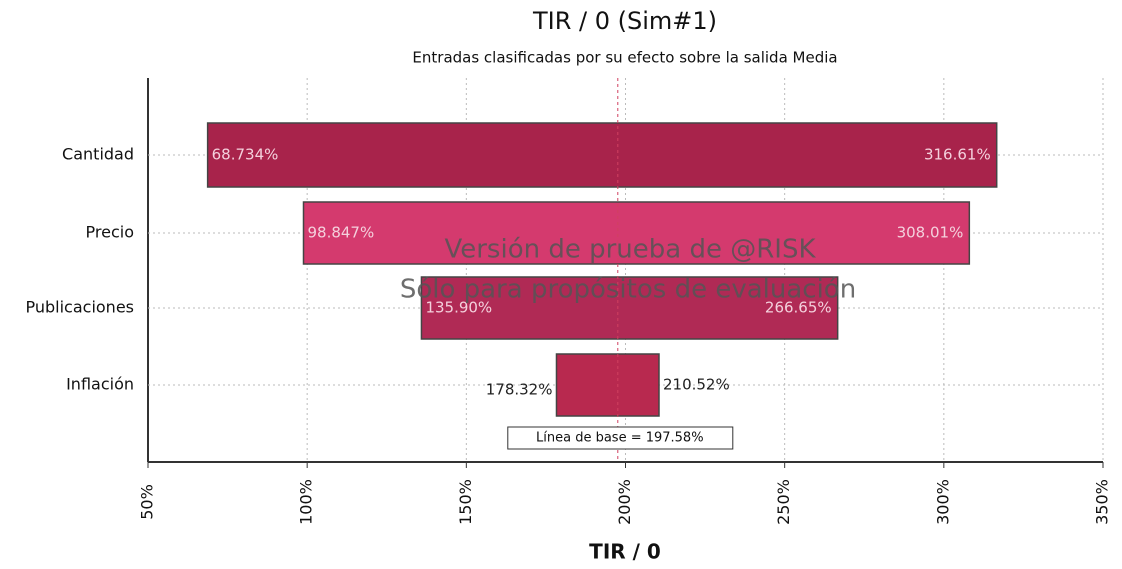 This screenshot has height=569, width=1122. What do you see at coordinates (465, 502) in the screenshot?
I see `x-tick-label: 150%` at bounding box center [465, 502].